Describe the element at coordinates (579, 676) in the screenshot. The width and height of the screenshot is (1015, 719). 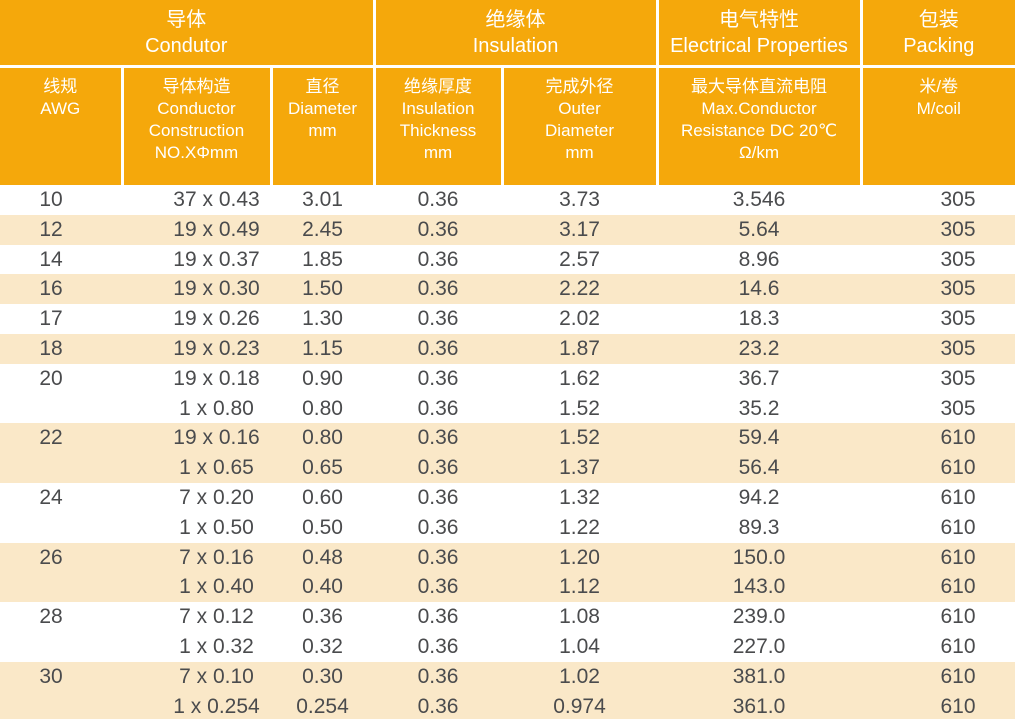
I see `cell-outer-diameter: 1.02` at that location.